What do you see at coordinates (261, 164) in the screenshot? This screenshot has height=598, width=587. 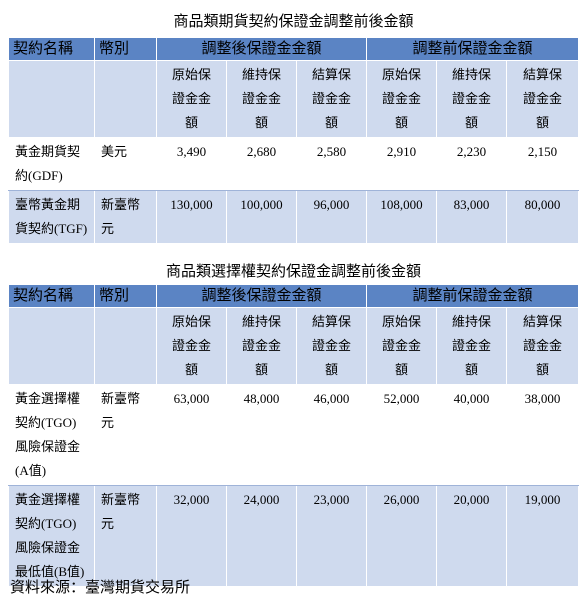 I see `number-cell: 2,680` at bounding box center [261, 164].